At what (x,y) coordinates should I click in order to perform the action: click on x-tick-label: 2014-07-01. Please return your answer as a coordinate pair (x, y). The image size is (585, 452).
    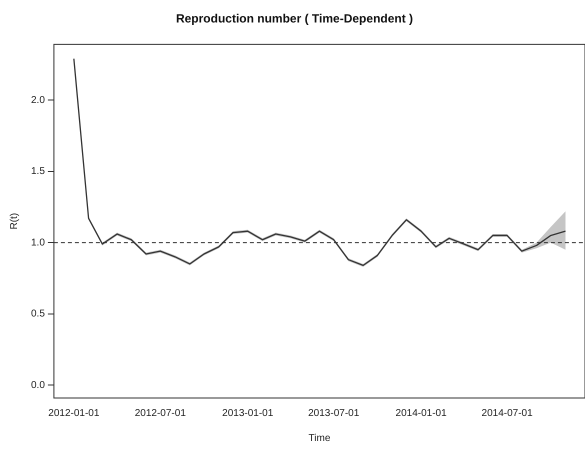
    Looking at the image, I should click on (508, 413).